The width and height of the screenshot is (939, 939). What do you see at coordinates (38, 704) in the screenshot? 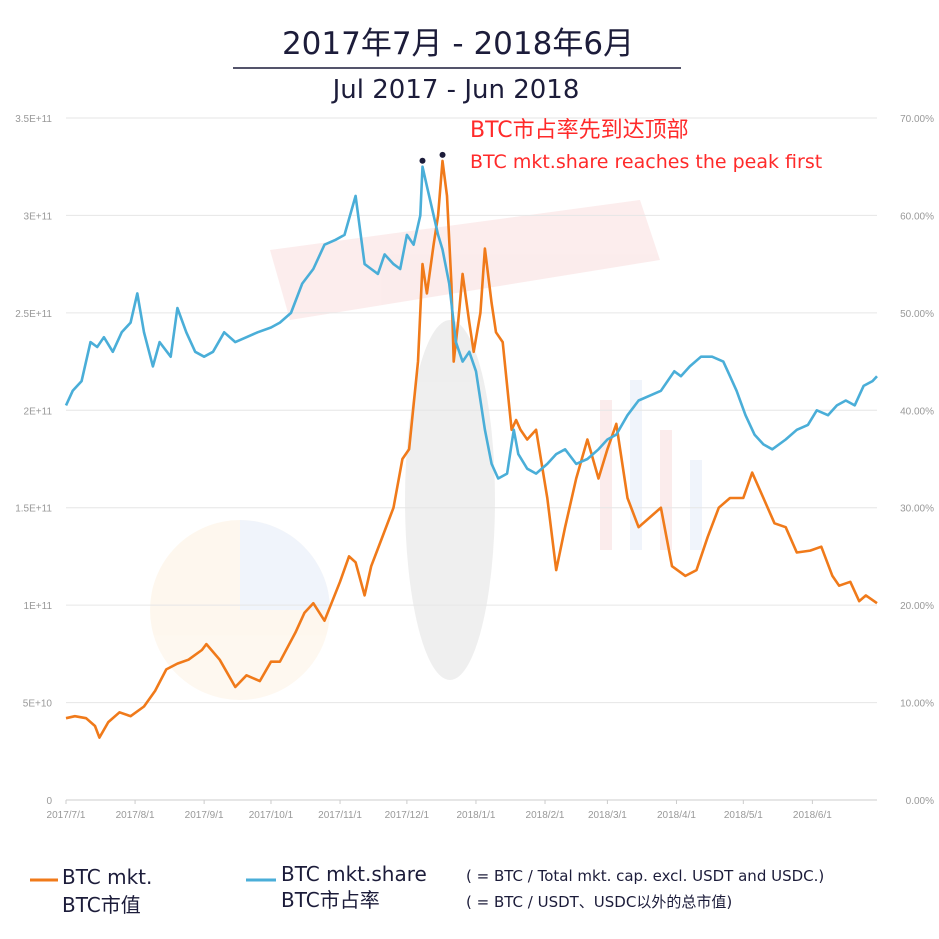
I see `y-left-tick-label: 5E+10` at bounding box center [38, 704].